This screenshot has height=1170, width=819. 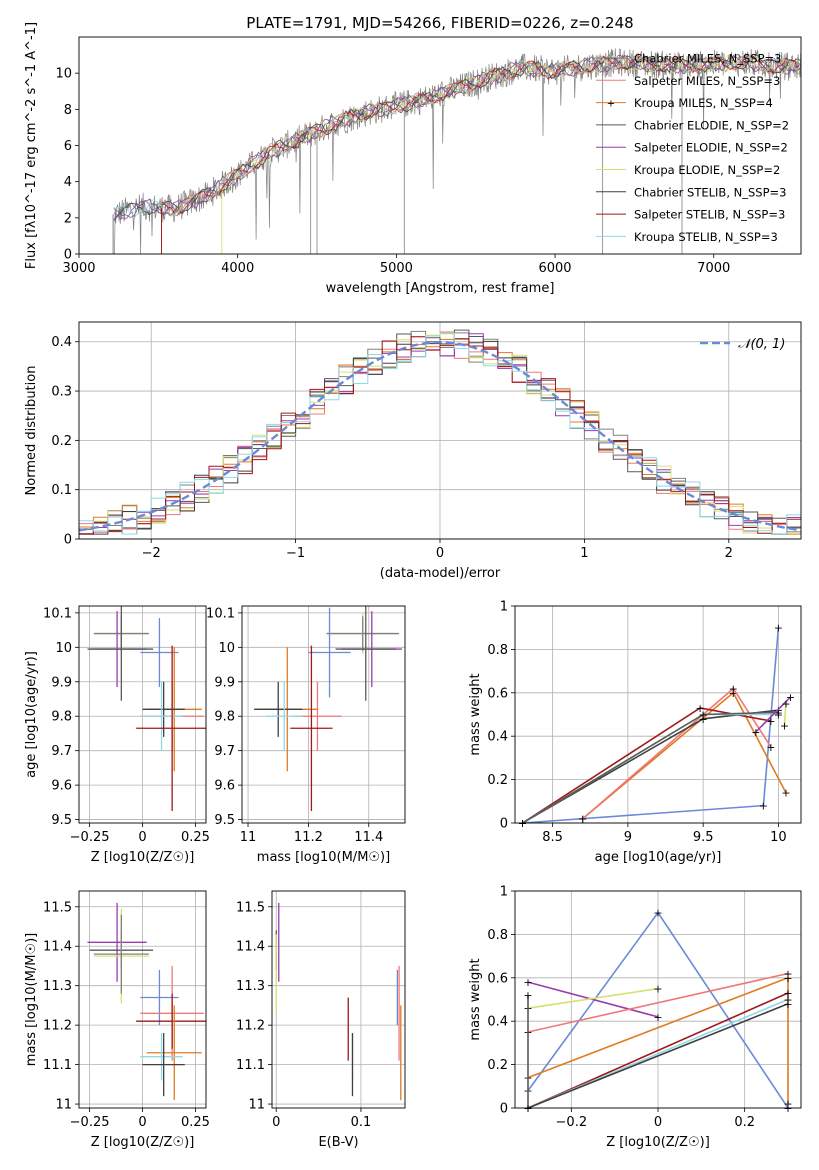 What do you see at coordinates (396, 268) in the screenshot?
I see `x-tick-label: 5000` at bounding box center [396, 268].